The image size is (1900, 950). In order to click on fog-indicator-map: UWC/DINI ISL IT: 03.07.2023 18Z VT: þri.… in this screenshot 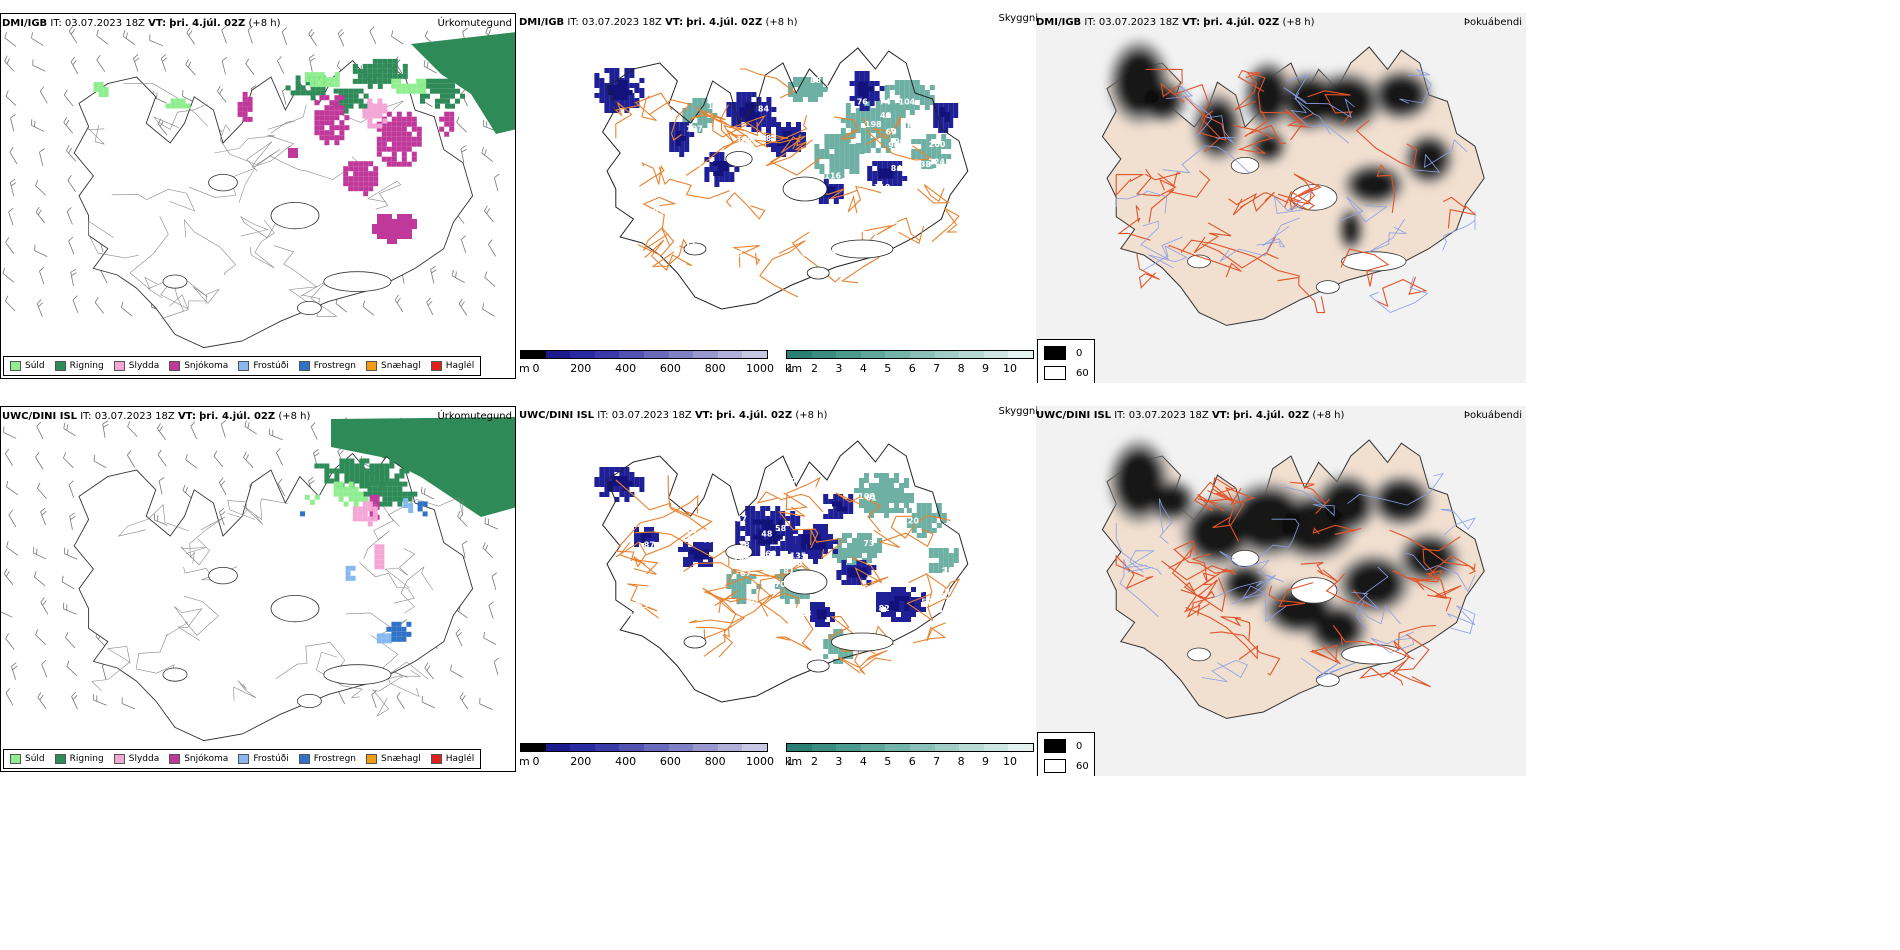, I will do `click(1281, 591)`.